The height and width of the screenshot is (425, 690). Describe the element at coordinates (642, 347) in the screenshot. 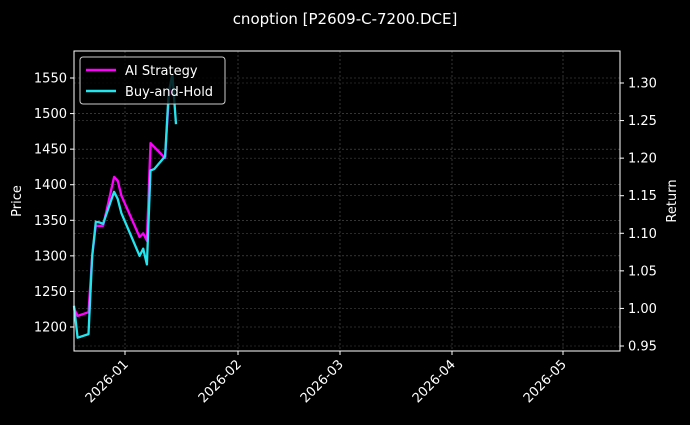

I see `y2-tick-label: 0.95` at that location.